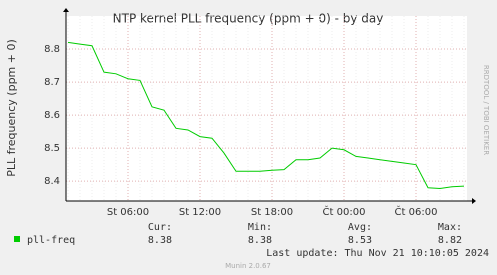  I want to click on stat-label: Cur:, so click(160, 227).